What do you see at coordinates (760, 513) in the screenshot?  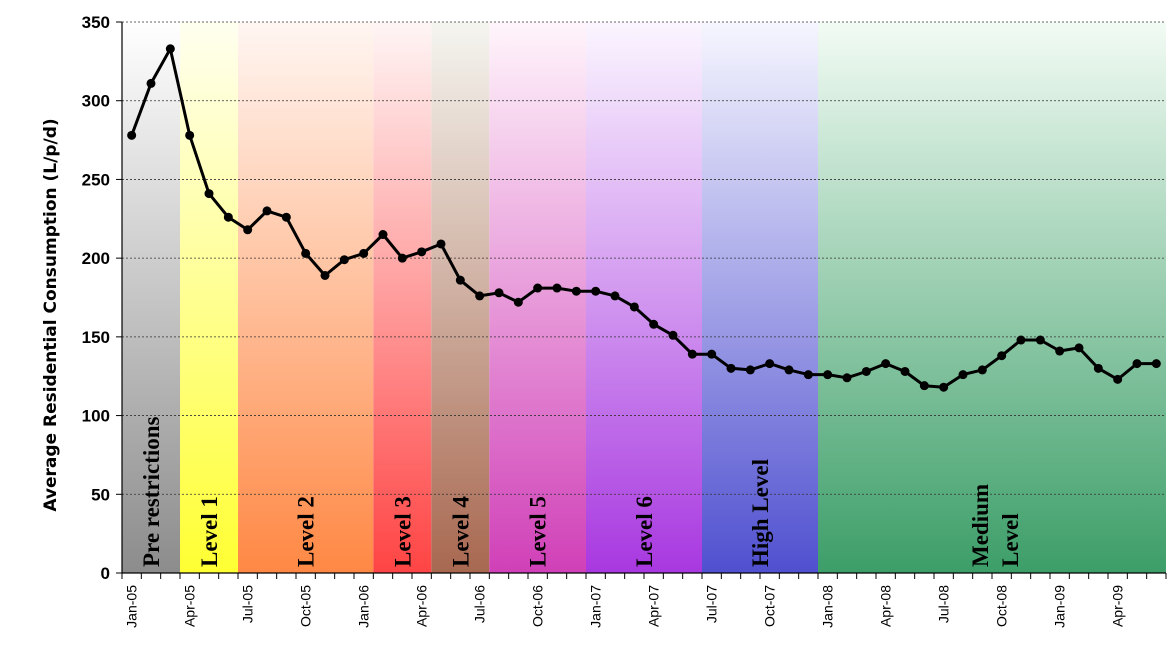 I see `restriction-label: High Level` at bounding box center [760, 513].